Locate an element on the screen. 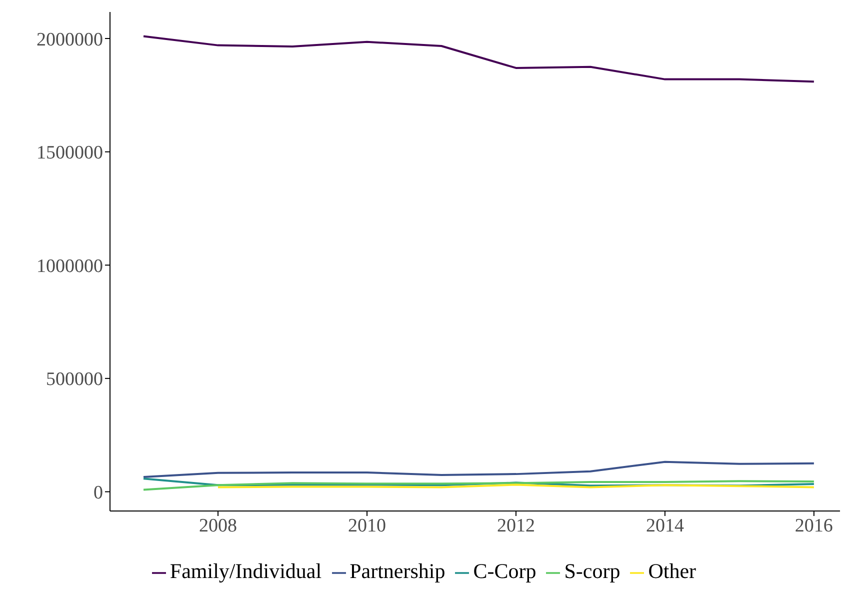 This screenshot has height=592, width=868. x-tick-label: 2010 is located at coordinates (367, 525).